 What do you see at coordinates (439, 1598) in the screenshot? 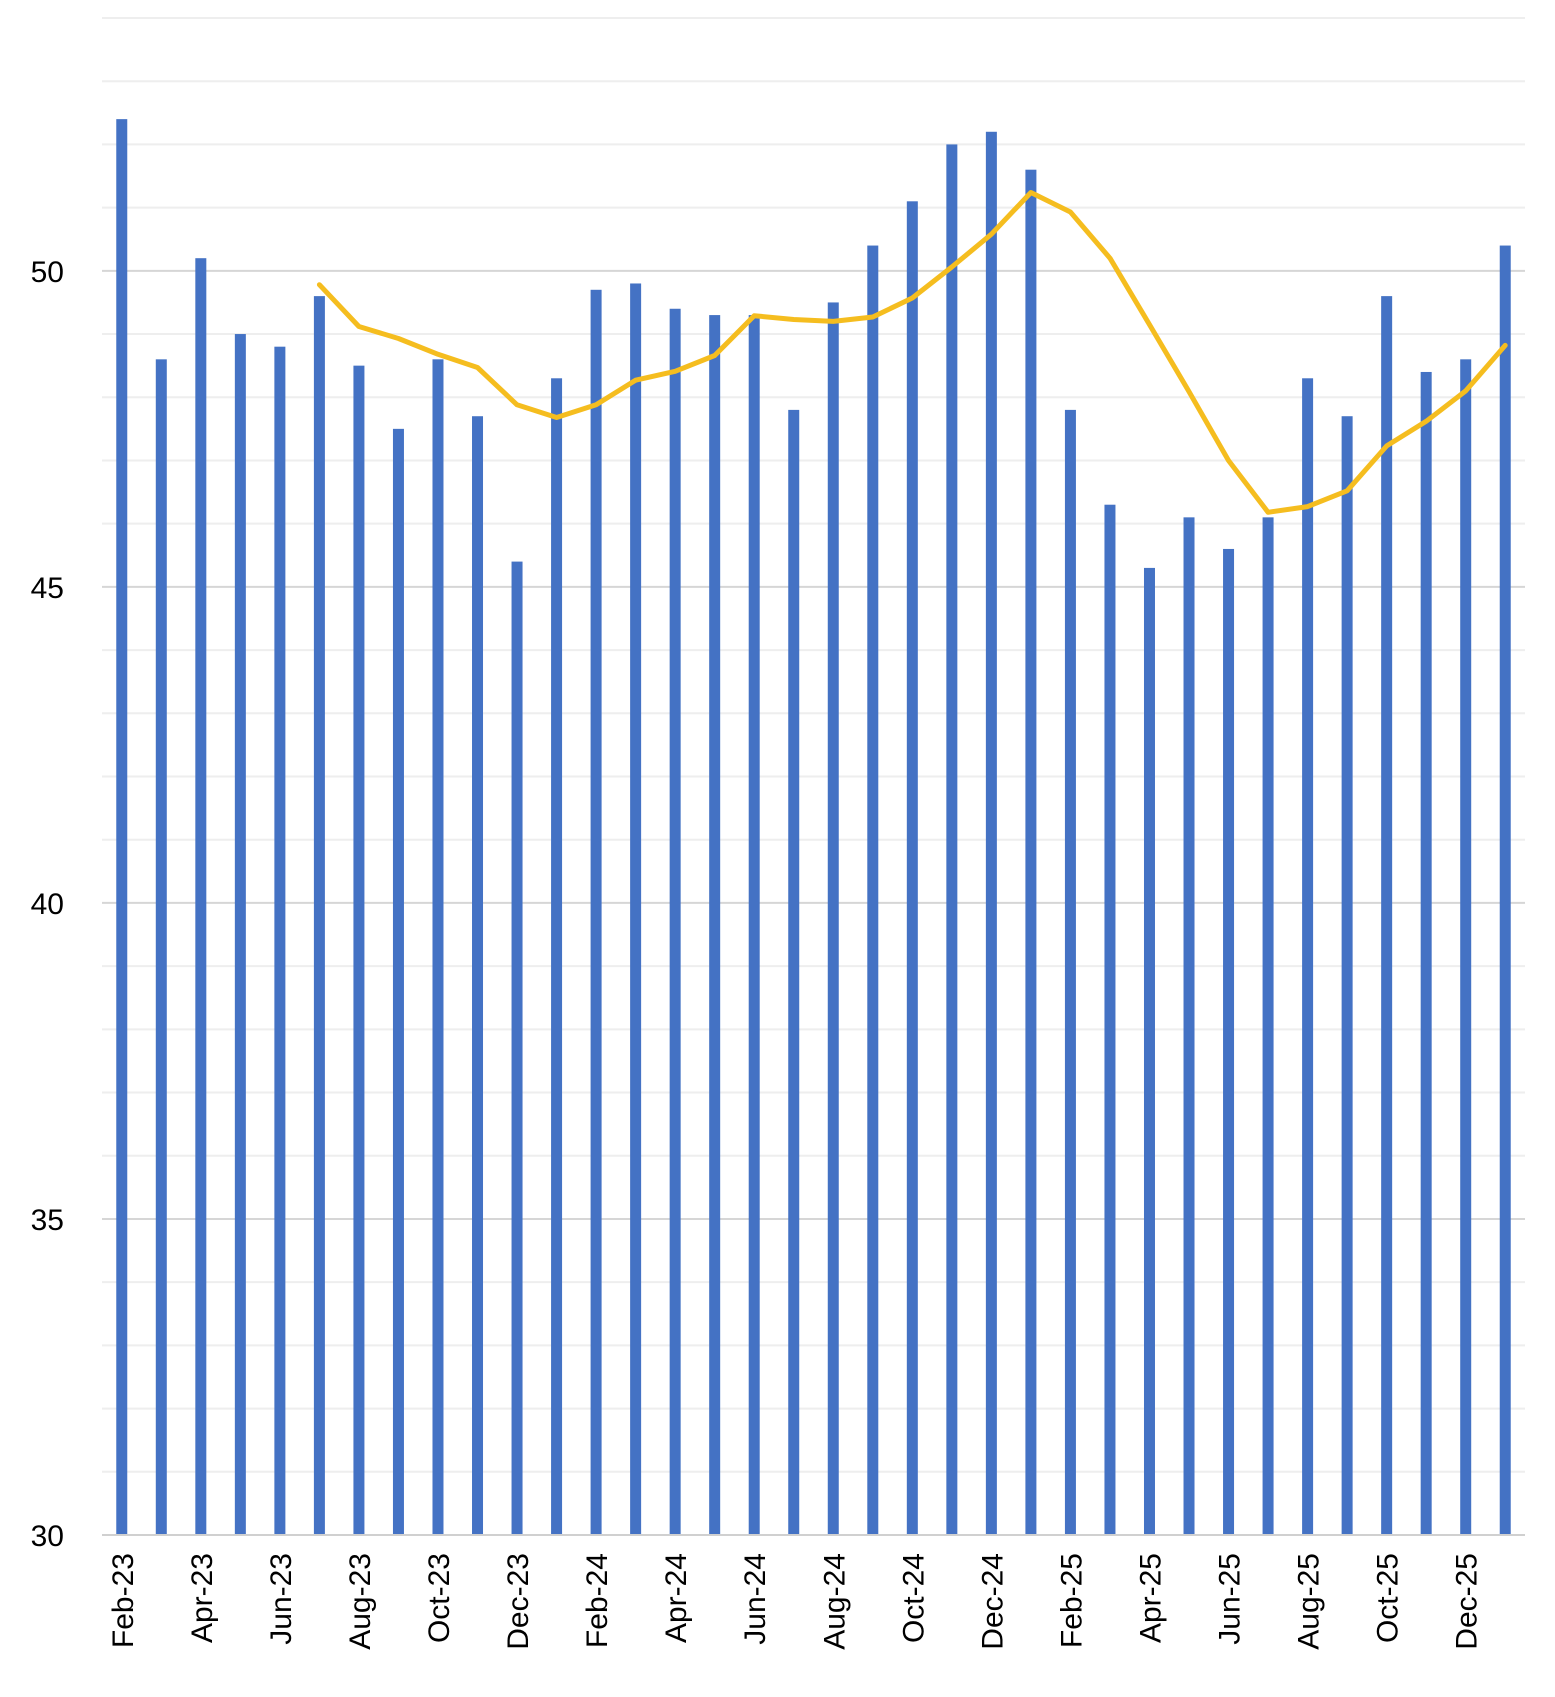
I see `x-tick-label: Oct-23` at bounding box center [439, 1598].